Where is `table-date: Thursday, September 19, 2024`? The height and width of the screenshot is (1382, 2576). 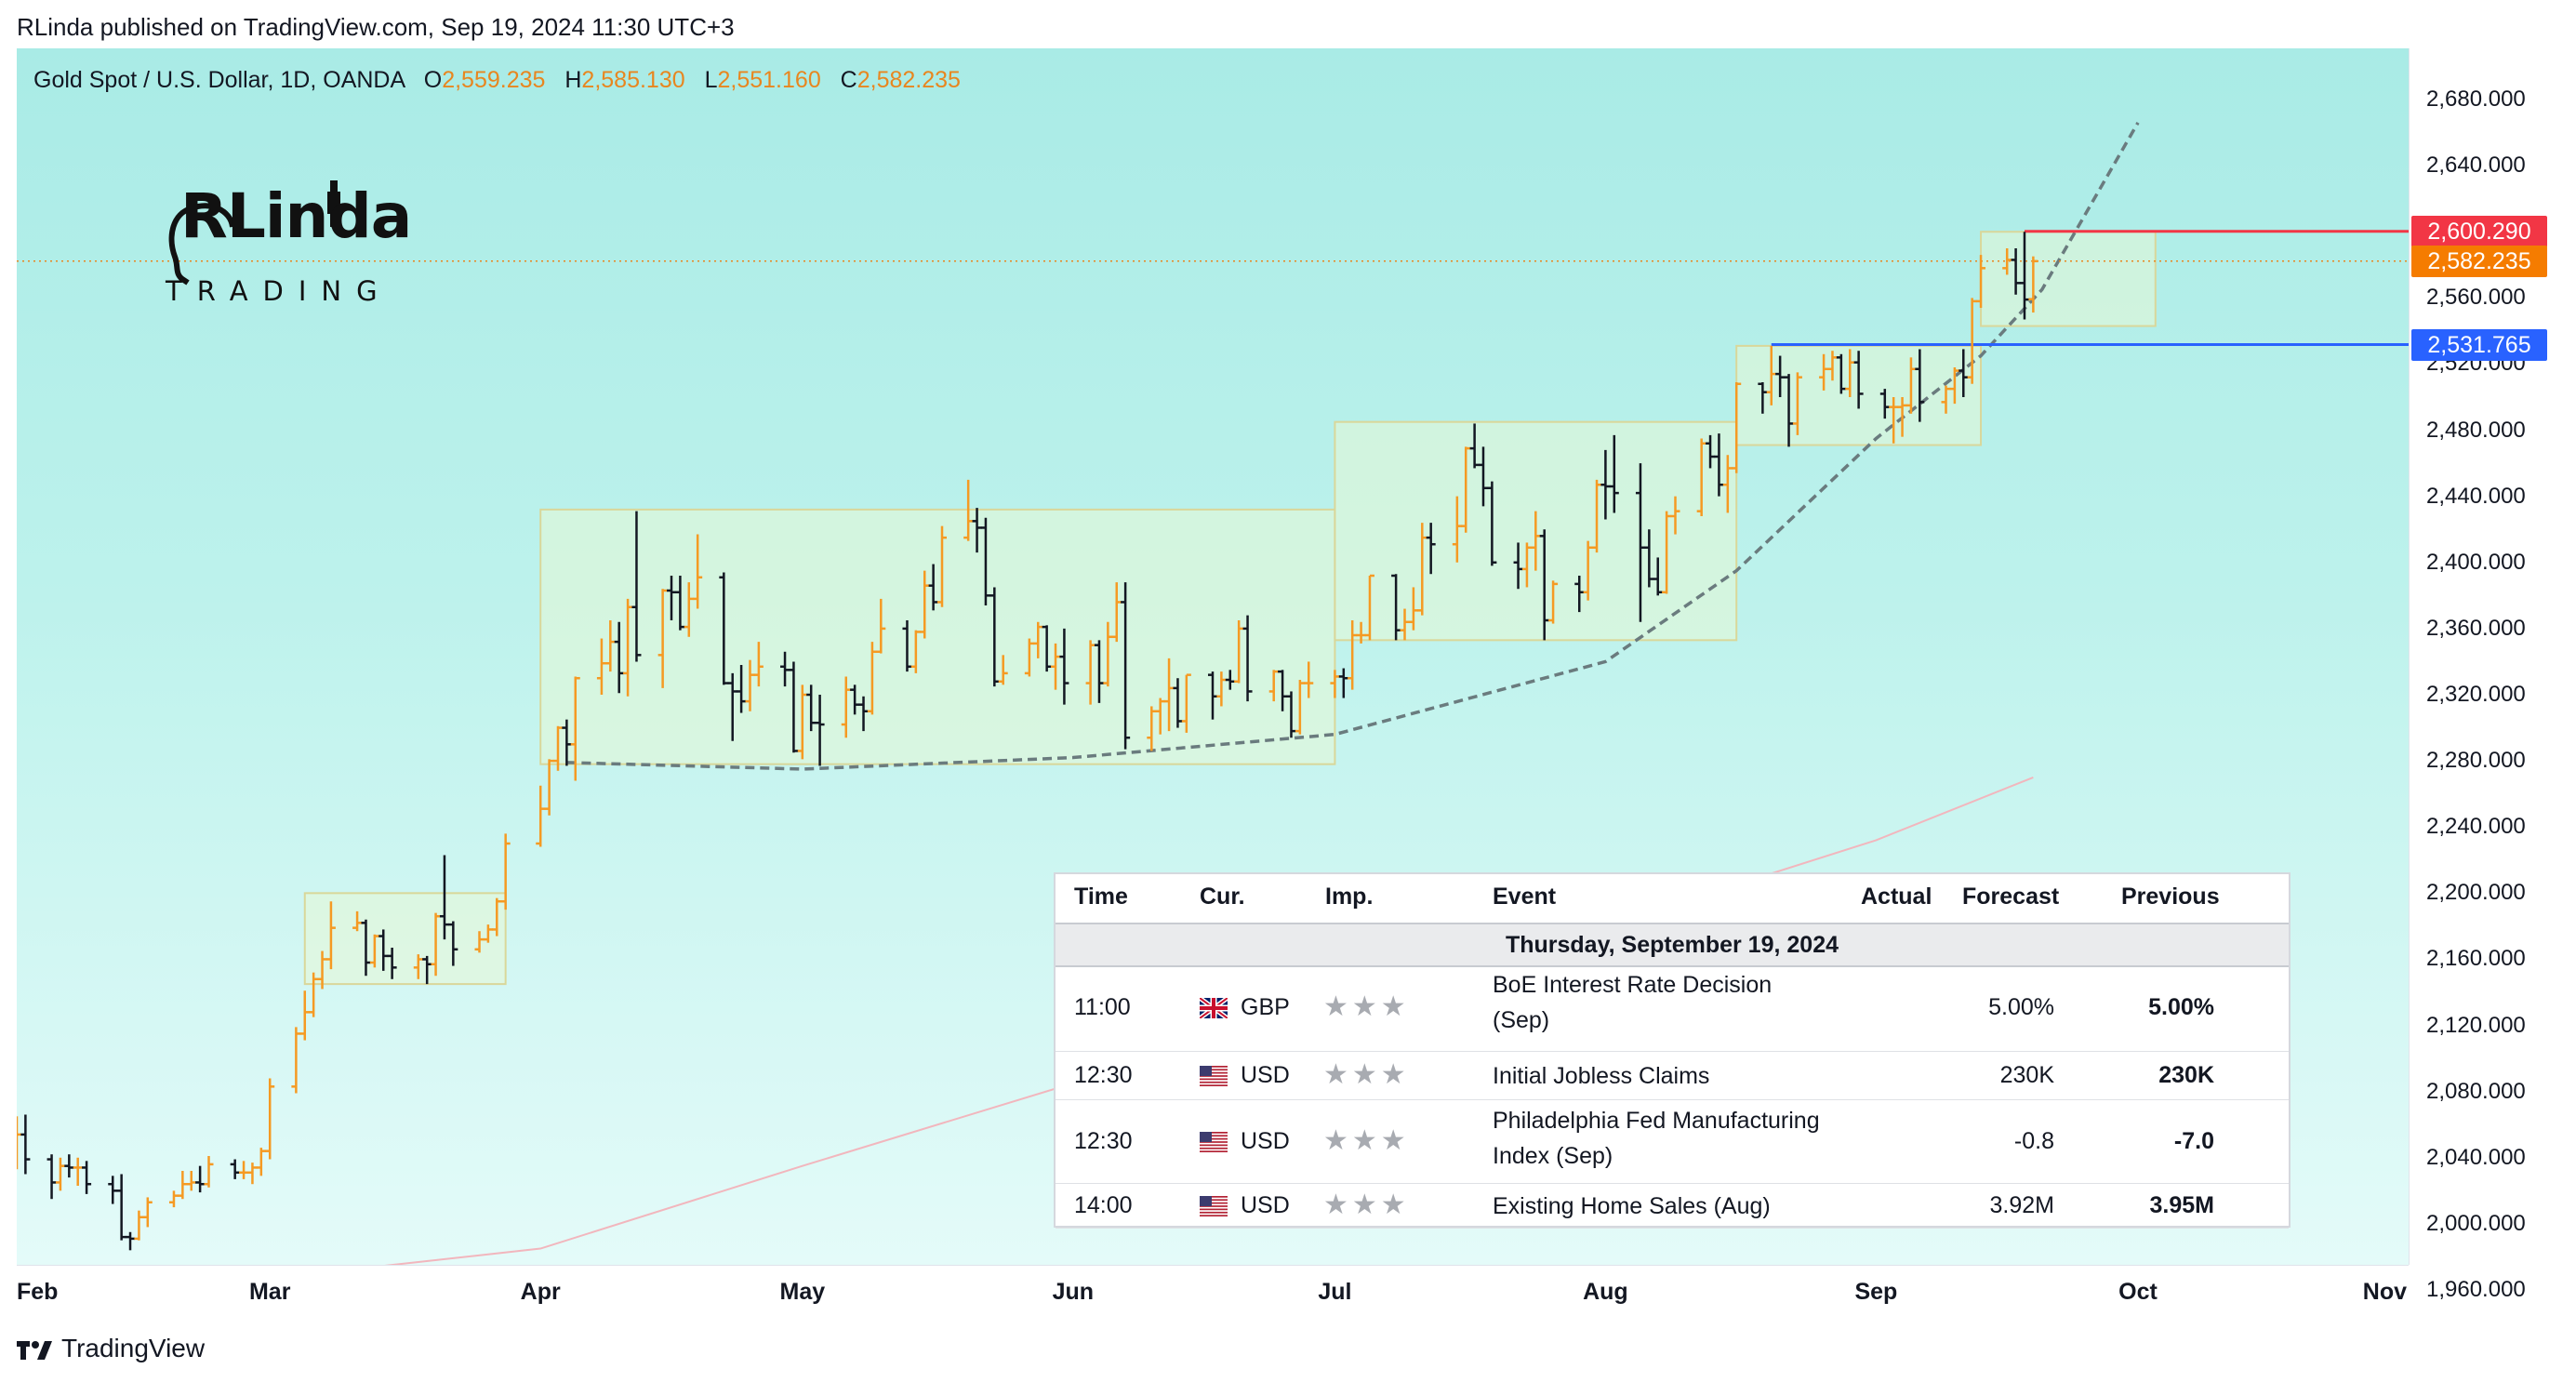 table-date: Thursday, September 19, 2024 is located at coordinates (1672, 945).